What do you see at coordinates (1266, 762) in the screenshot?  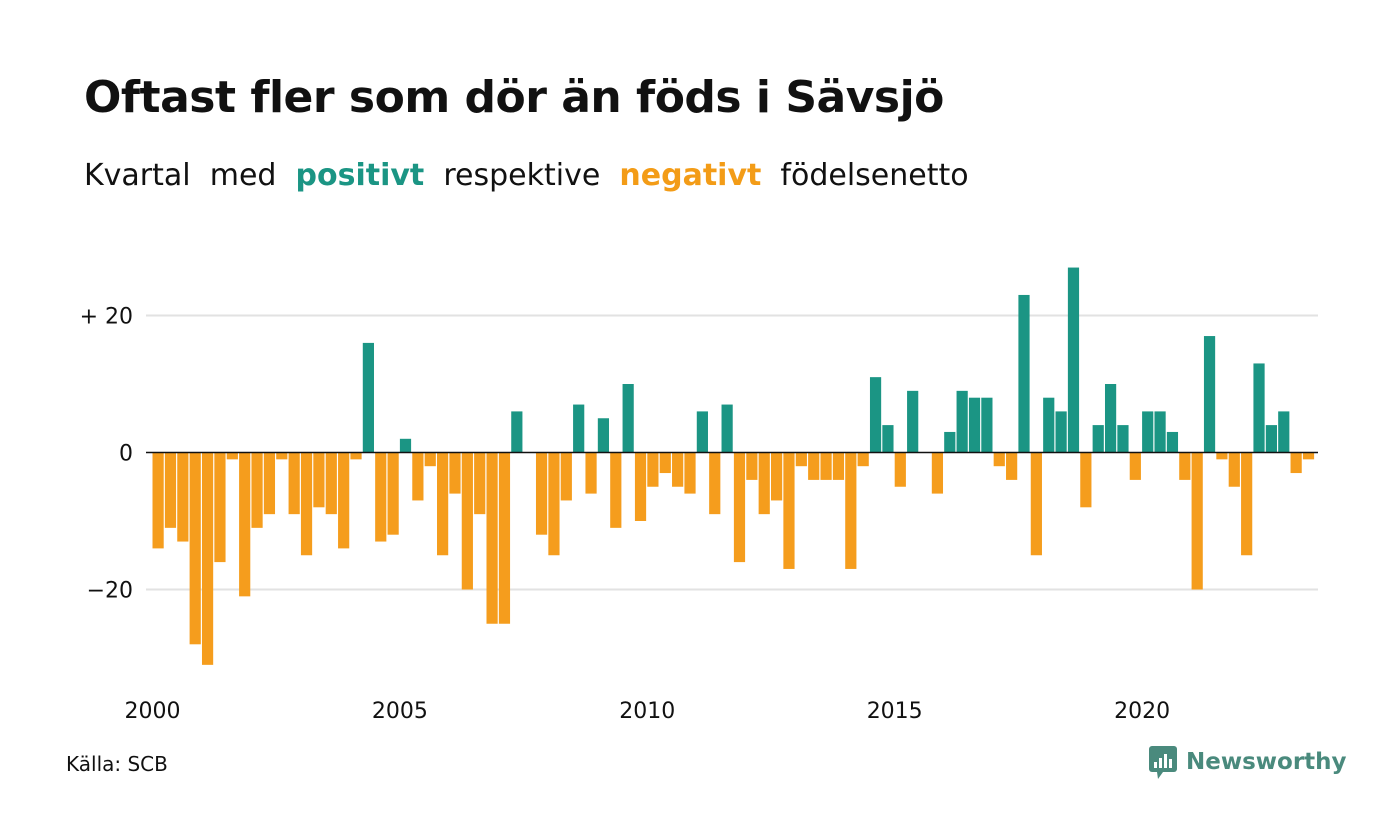 I see `brand-name: Newsworthy` at bounding box center [1266, 762].